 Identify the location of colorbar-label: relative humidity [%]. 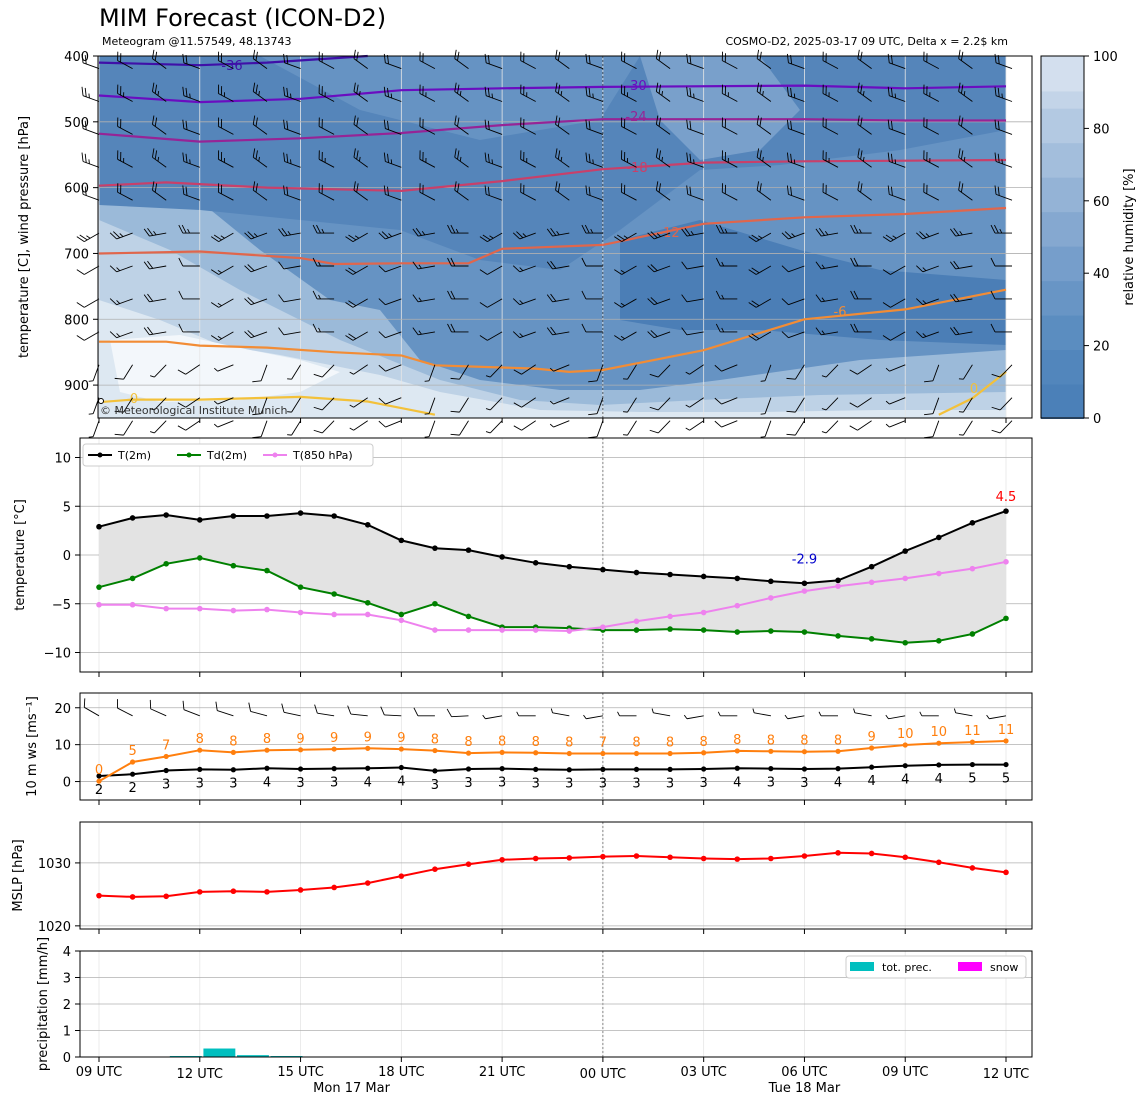
(1129, 236).